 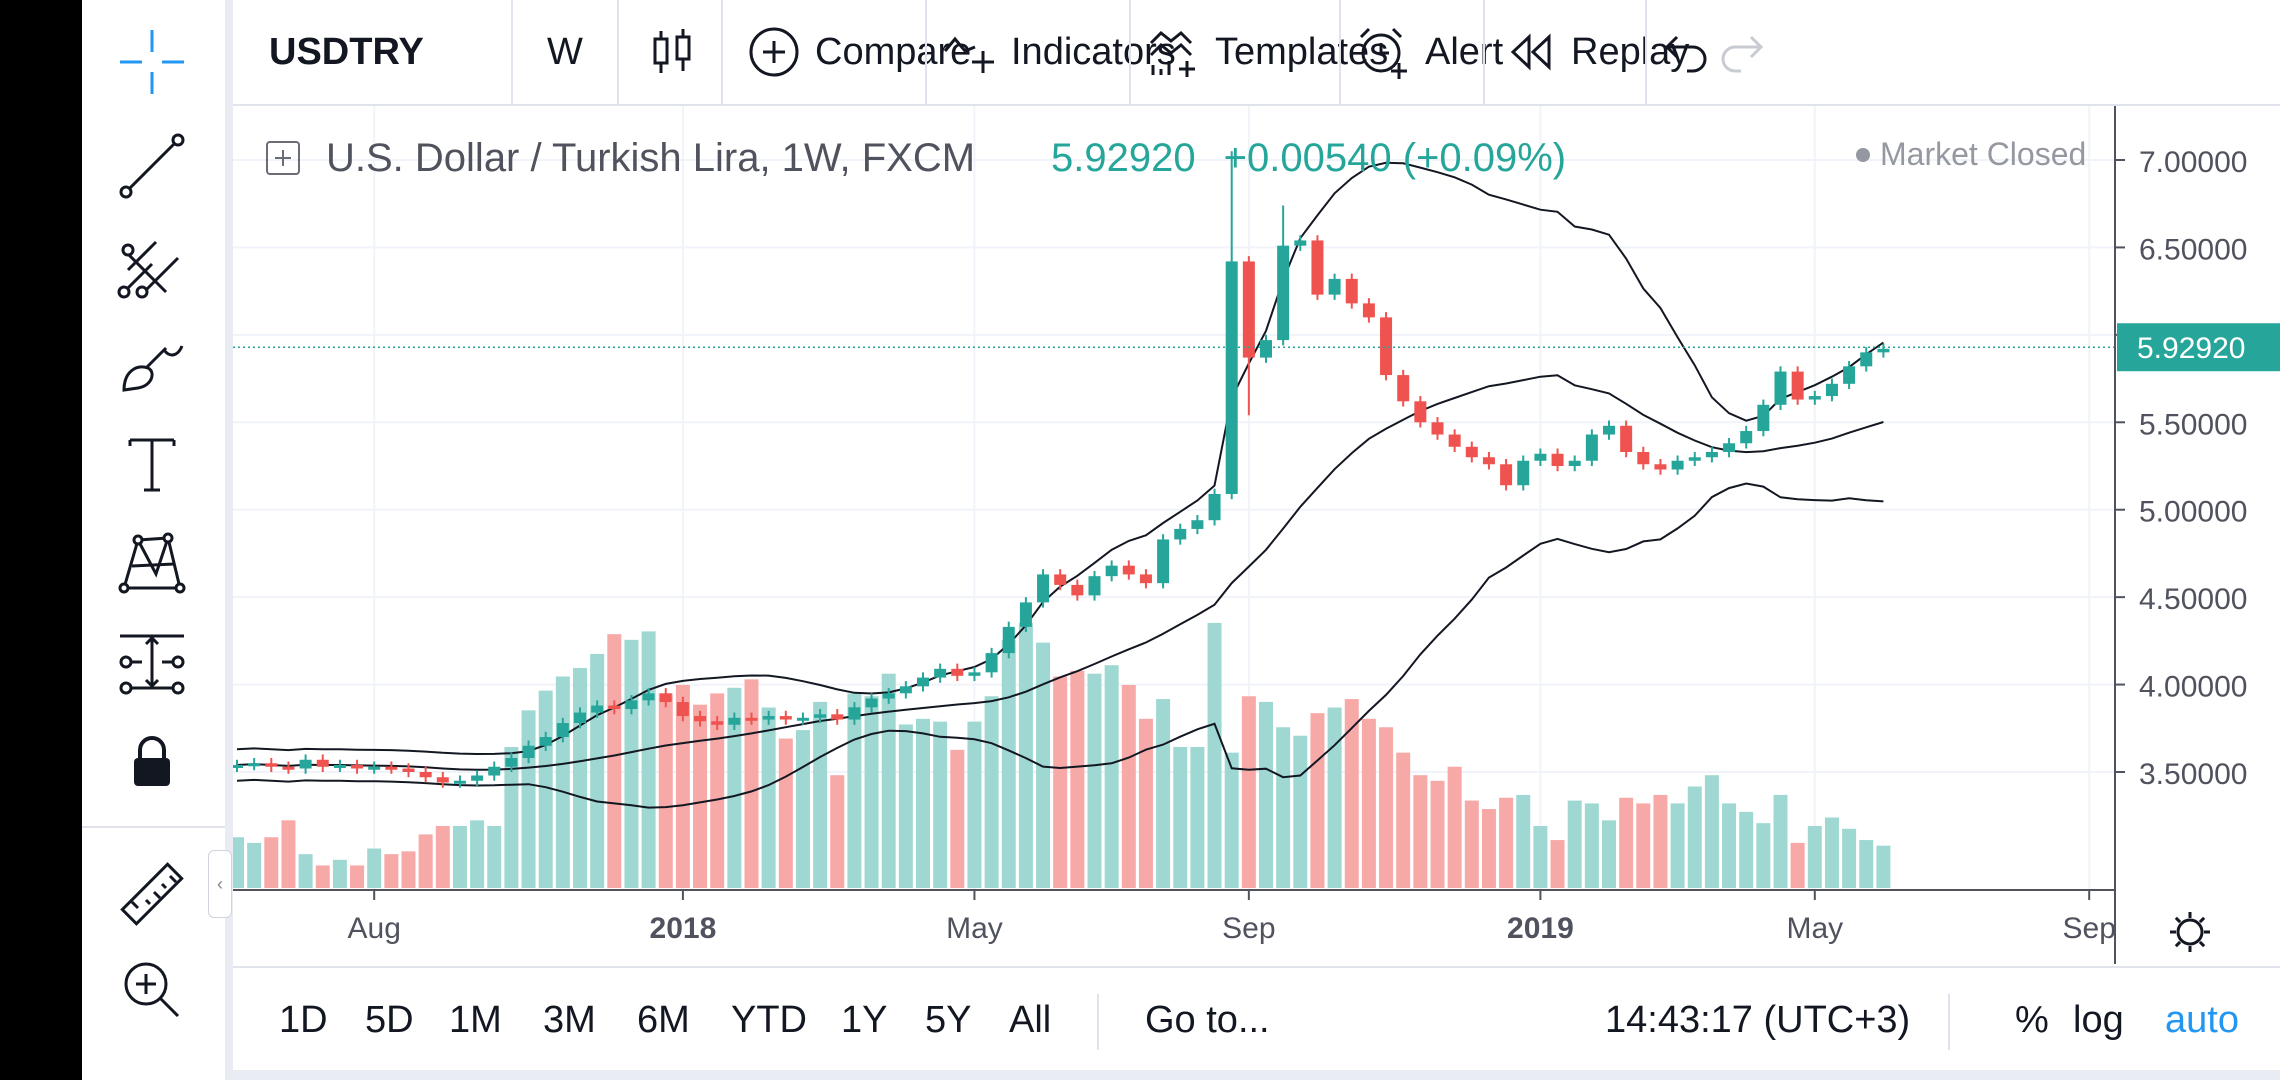 What do you see at coordinates (2202, 1020) in the screenshot?
I see `auto-scale-button: auto` at bounding box center [2202, 1020].